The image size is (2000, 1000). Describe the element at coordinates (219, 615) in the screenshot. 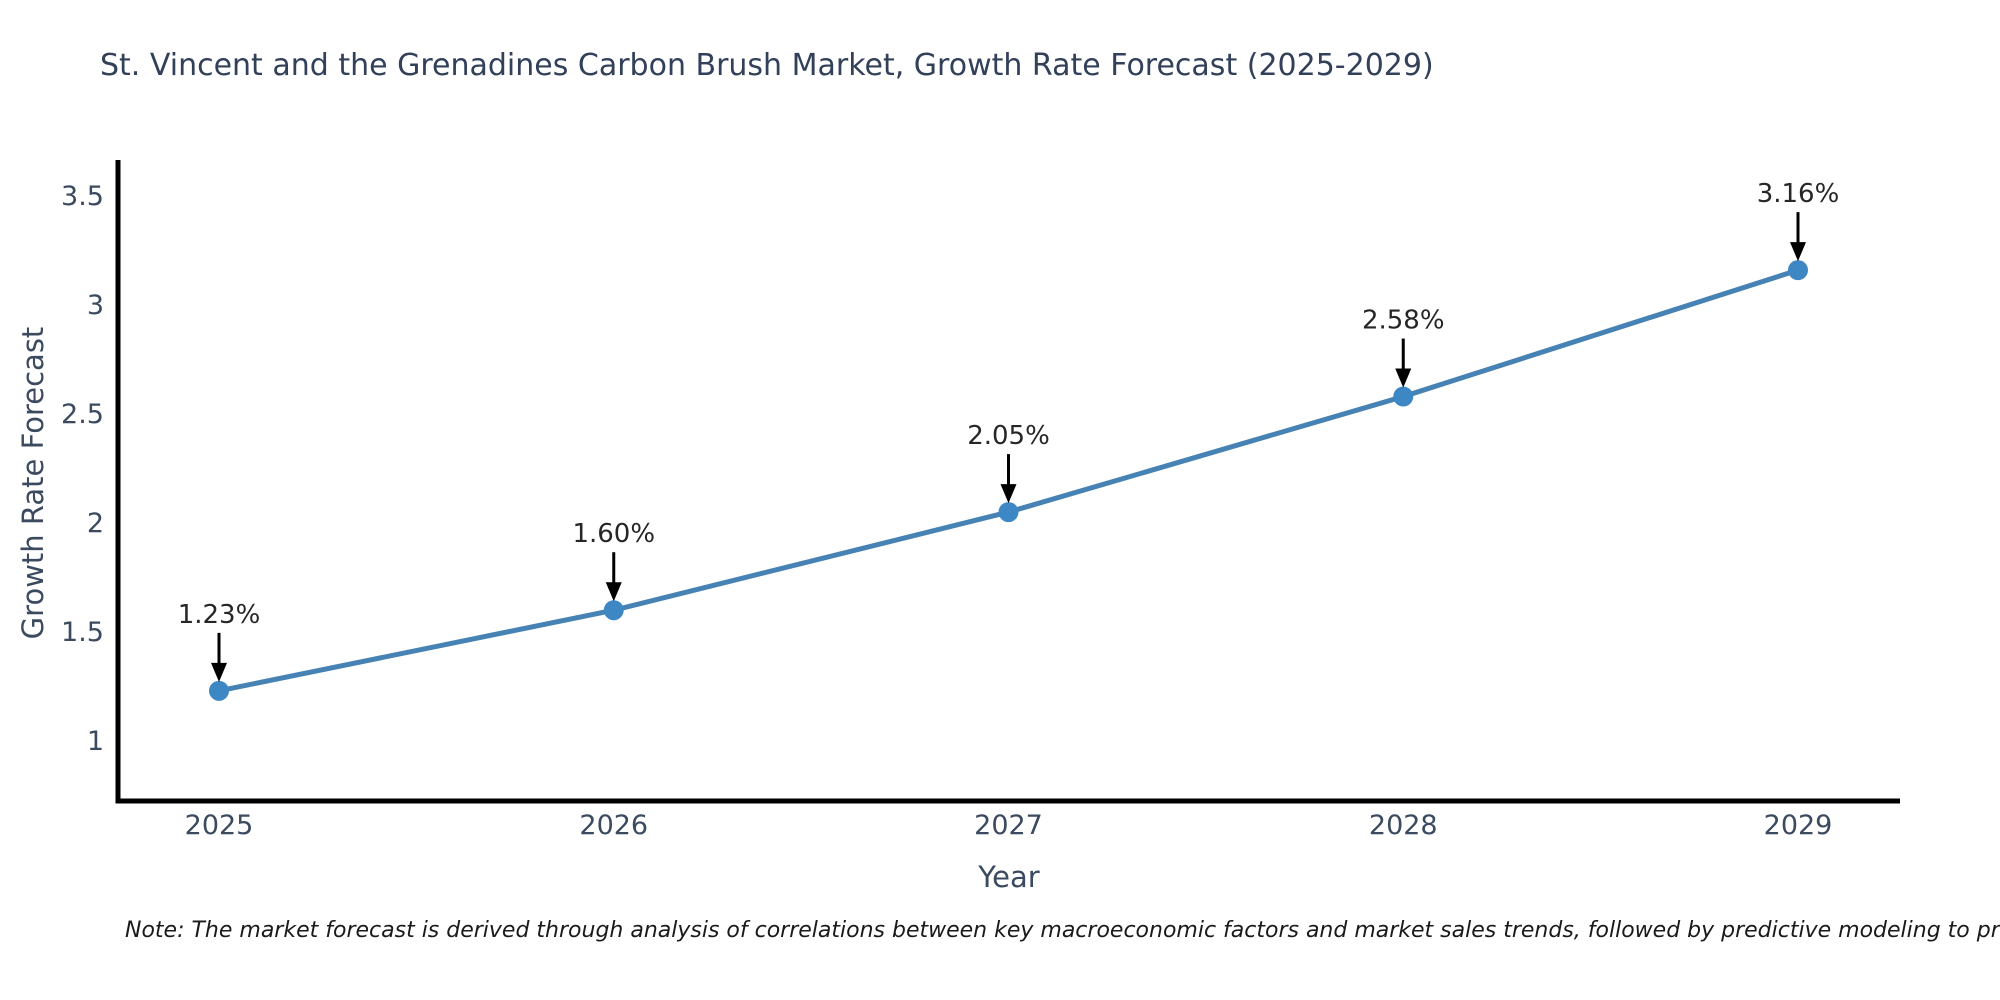

I see `point-annotation-label: 1.23%` at that location.